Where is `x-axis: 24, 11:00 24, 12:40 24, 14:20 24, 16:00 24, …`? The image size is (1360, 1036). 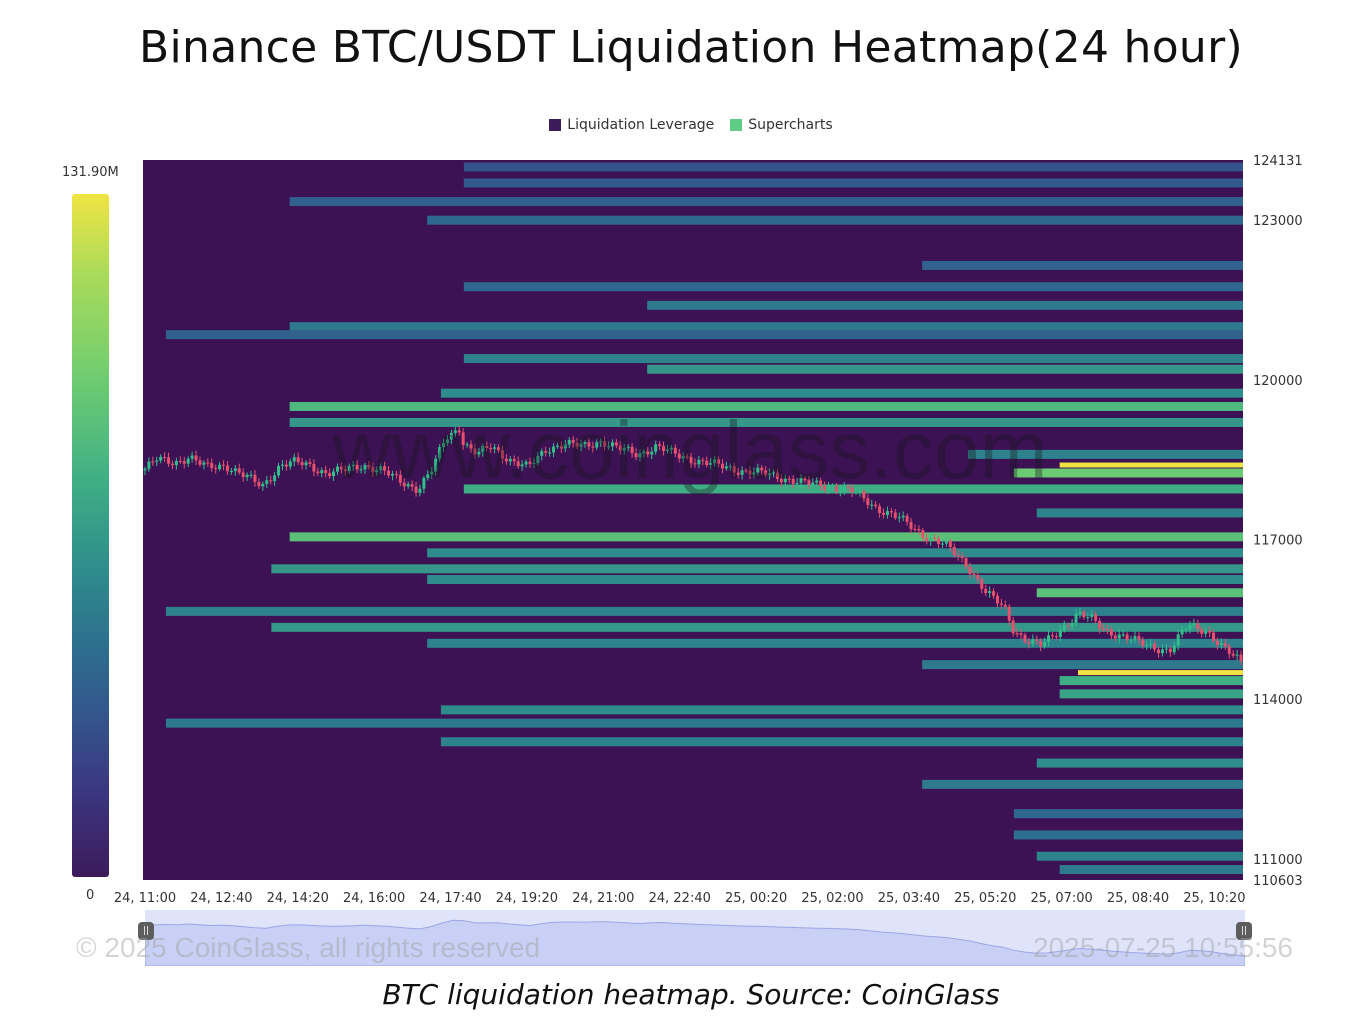 x-axis: 24, 11:00 24, 12:40 24, 14:20 24, 16:00 24, … is located at coordinates (680, 898).